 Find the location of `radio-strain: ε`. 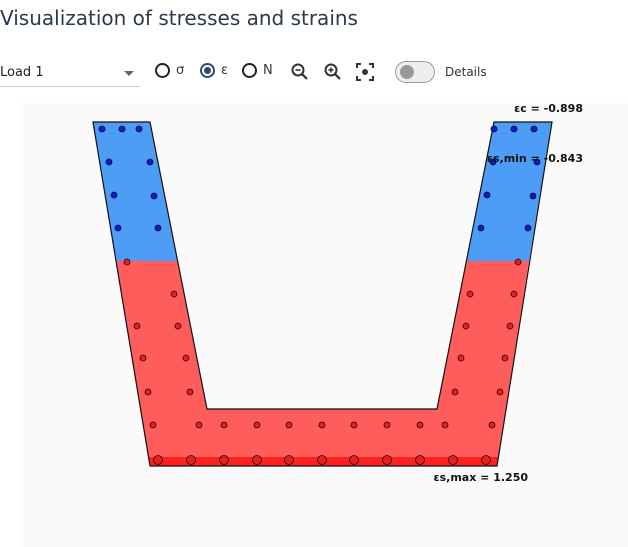

radio-strain: ε is located at coordinates (214, 70).